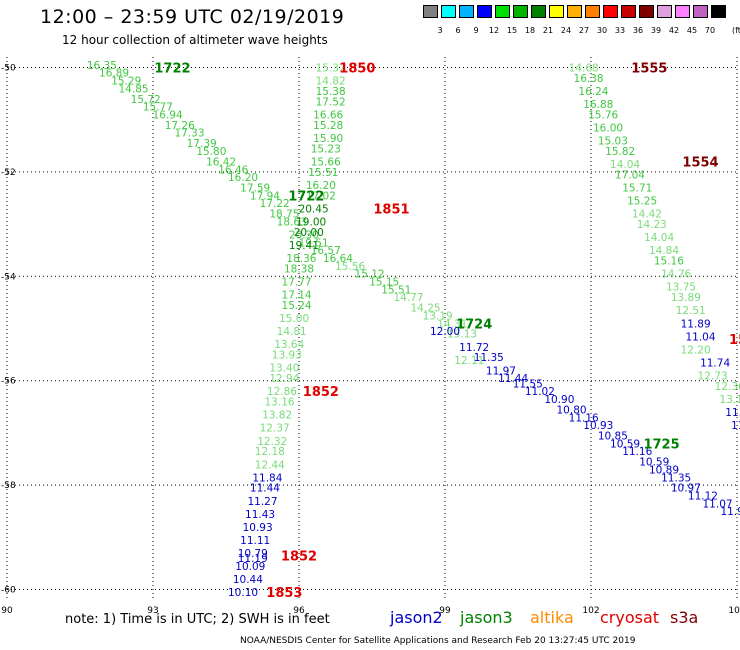 Image resolution: width=740 pixels, height=650 pixels. Describe the element at coordinates (326, 162) in the screenshot. I see `swh-value-label: 15.66` at that location.